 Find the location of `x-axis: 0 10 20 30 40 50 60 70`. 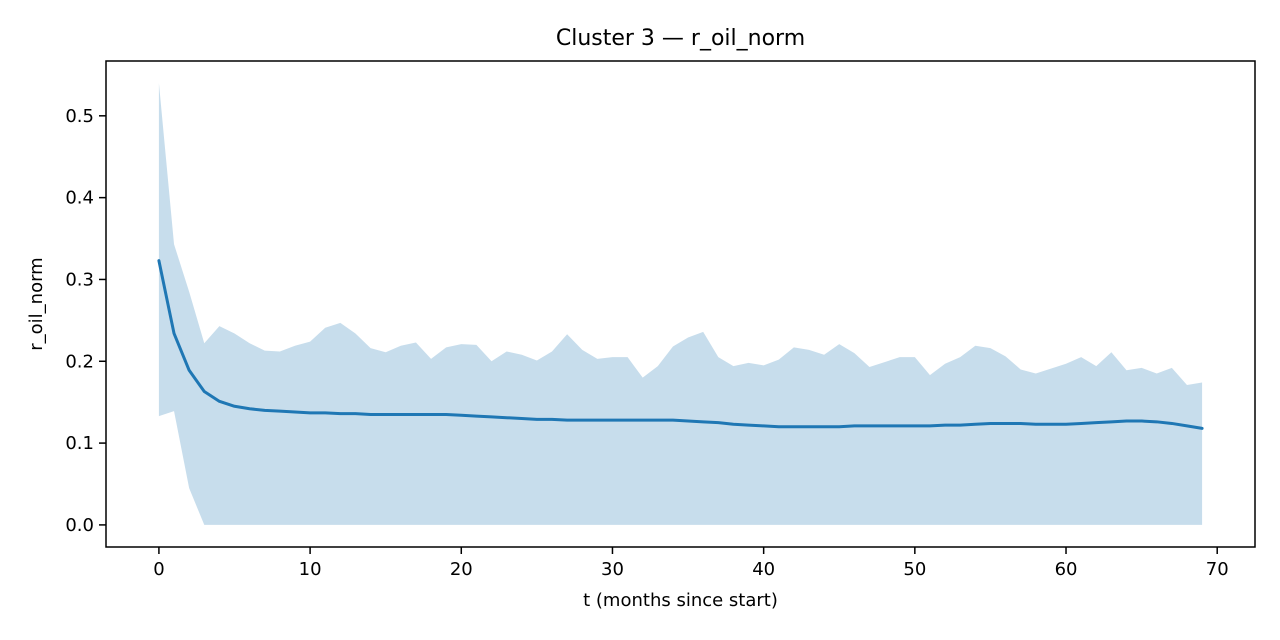

x-axis: 0 10 20 30 40 50 60 70 is located at coordinates (691, 563).